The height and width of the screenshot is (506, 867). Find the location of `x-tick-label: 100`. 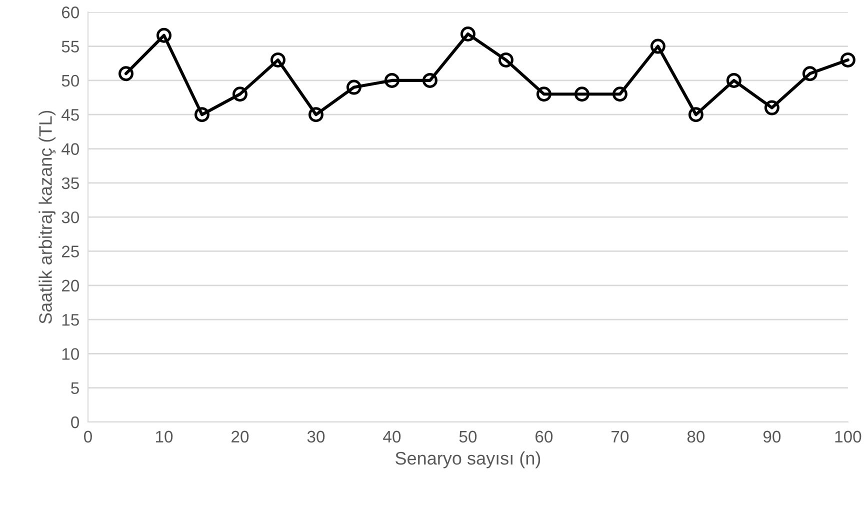

x-tick-label: 100 is located at coordinates (848, 436).